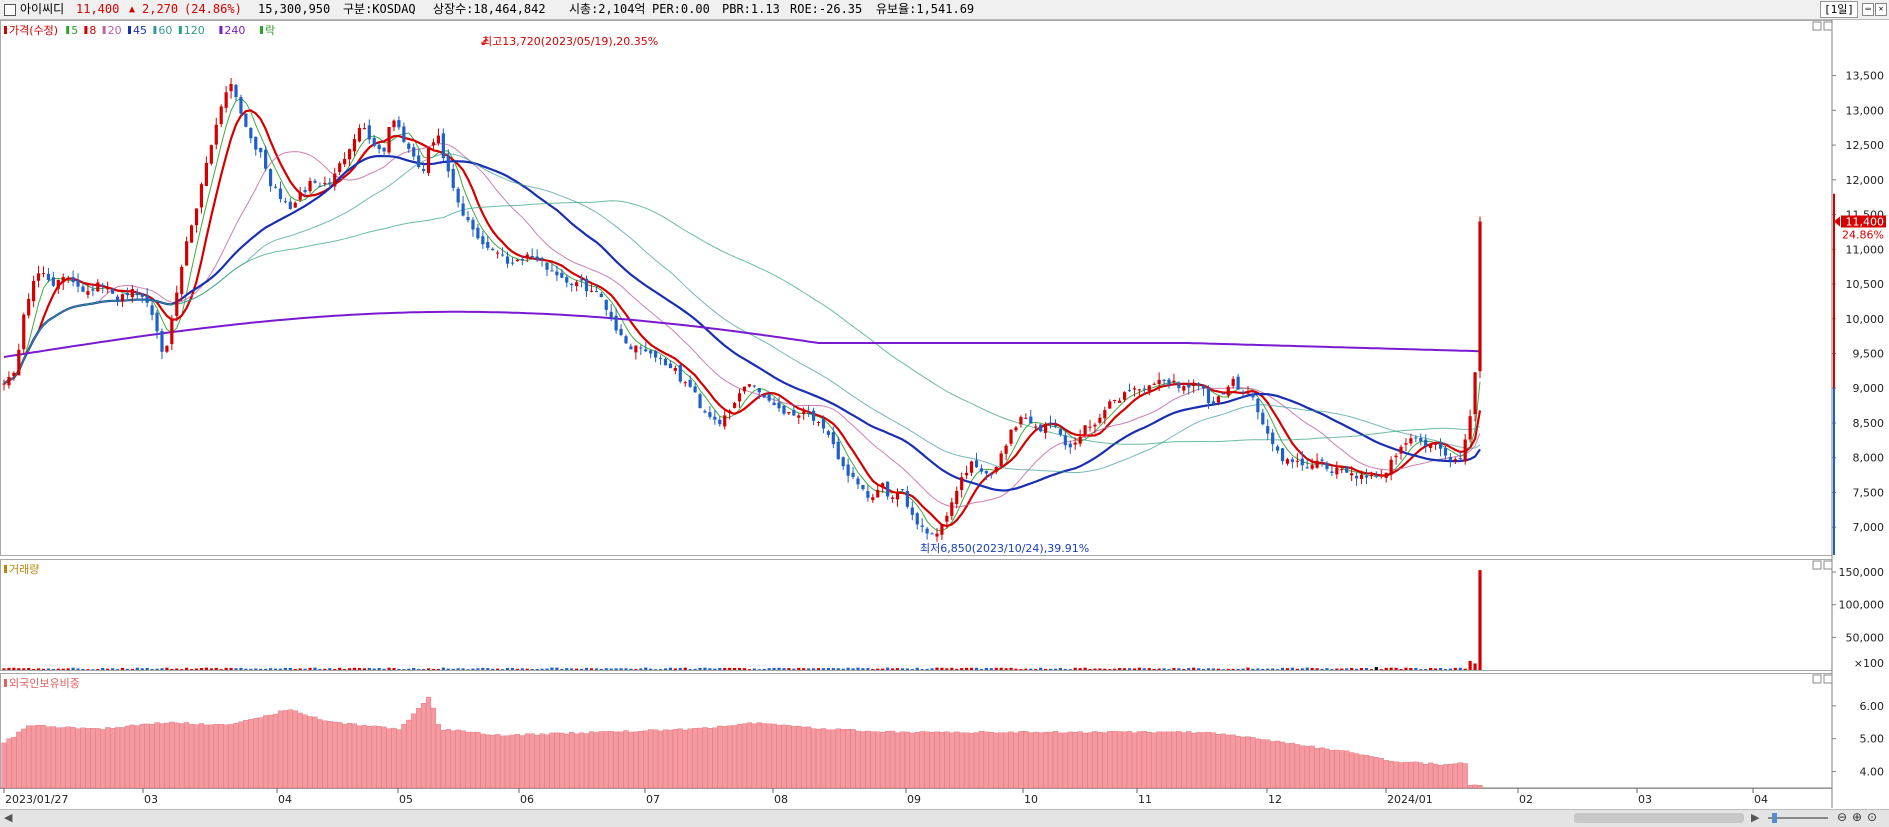 This screenshot has height=827, width=1889. What do you see at coordinates (1761, 799) in the screenshot?
I see `x-tick-label: 04` at bounding box center [1761, 799].